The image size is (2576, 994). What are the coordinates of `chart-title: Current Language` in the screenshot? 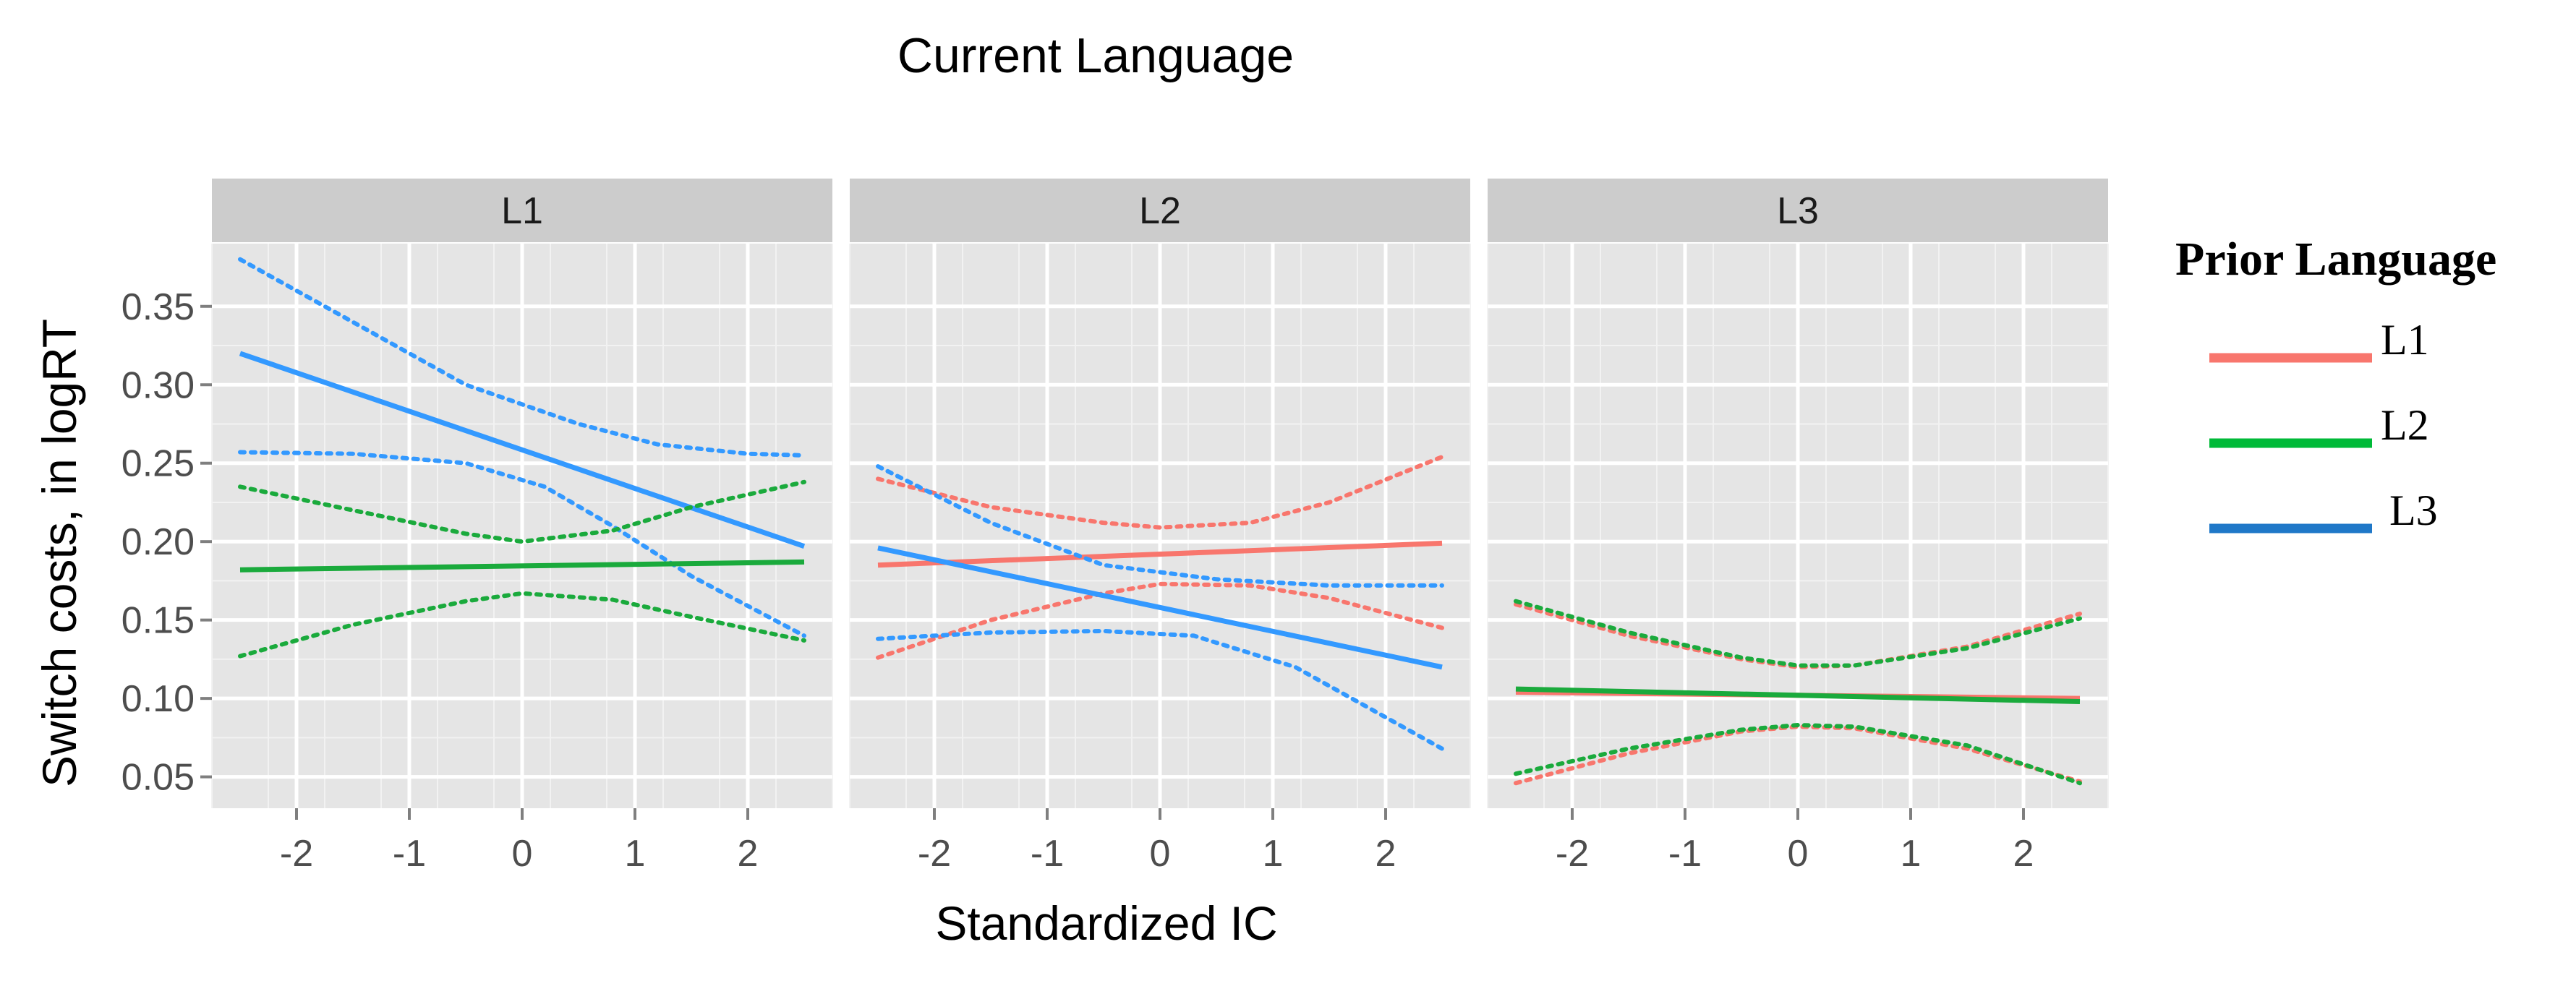 It's located at (1095, 55).